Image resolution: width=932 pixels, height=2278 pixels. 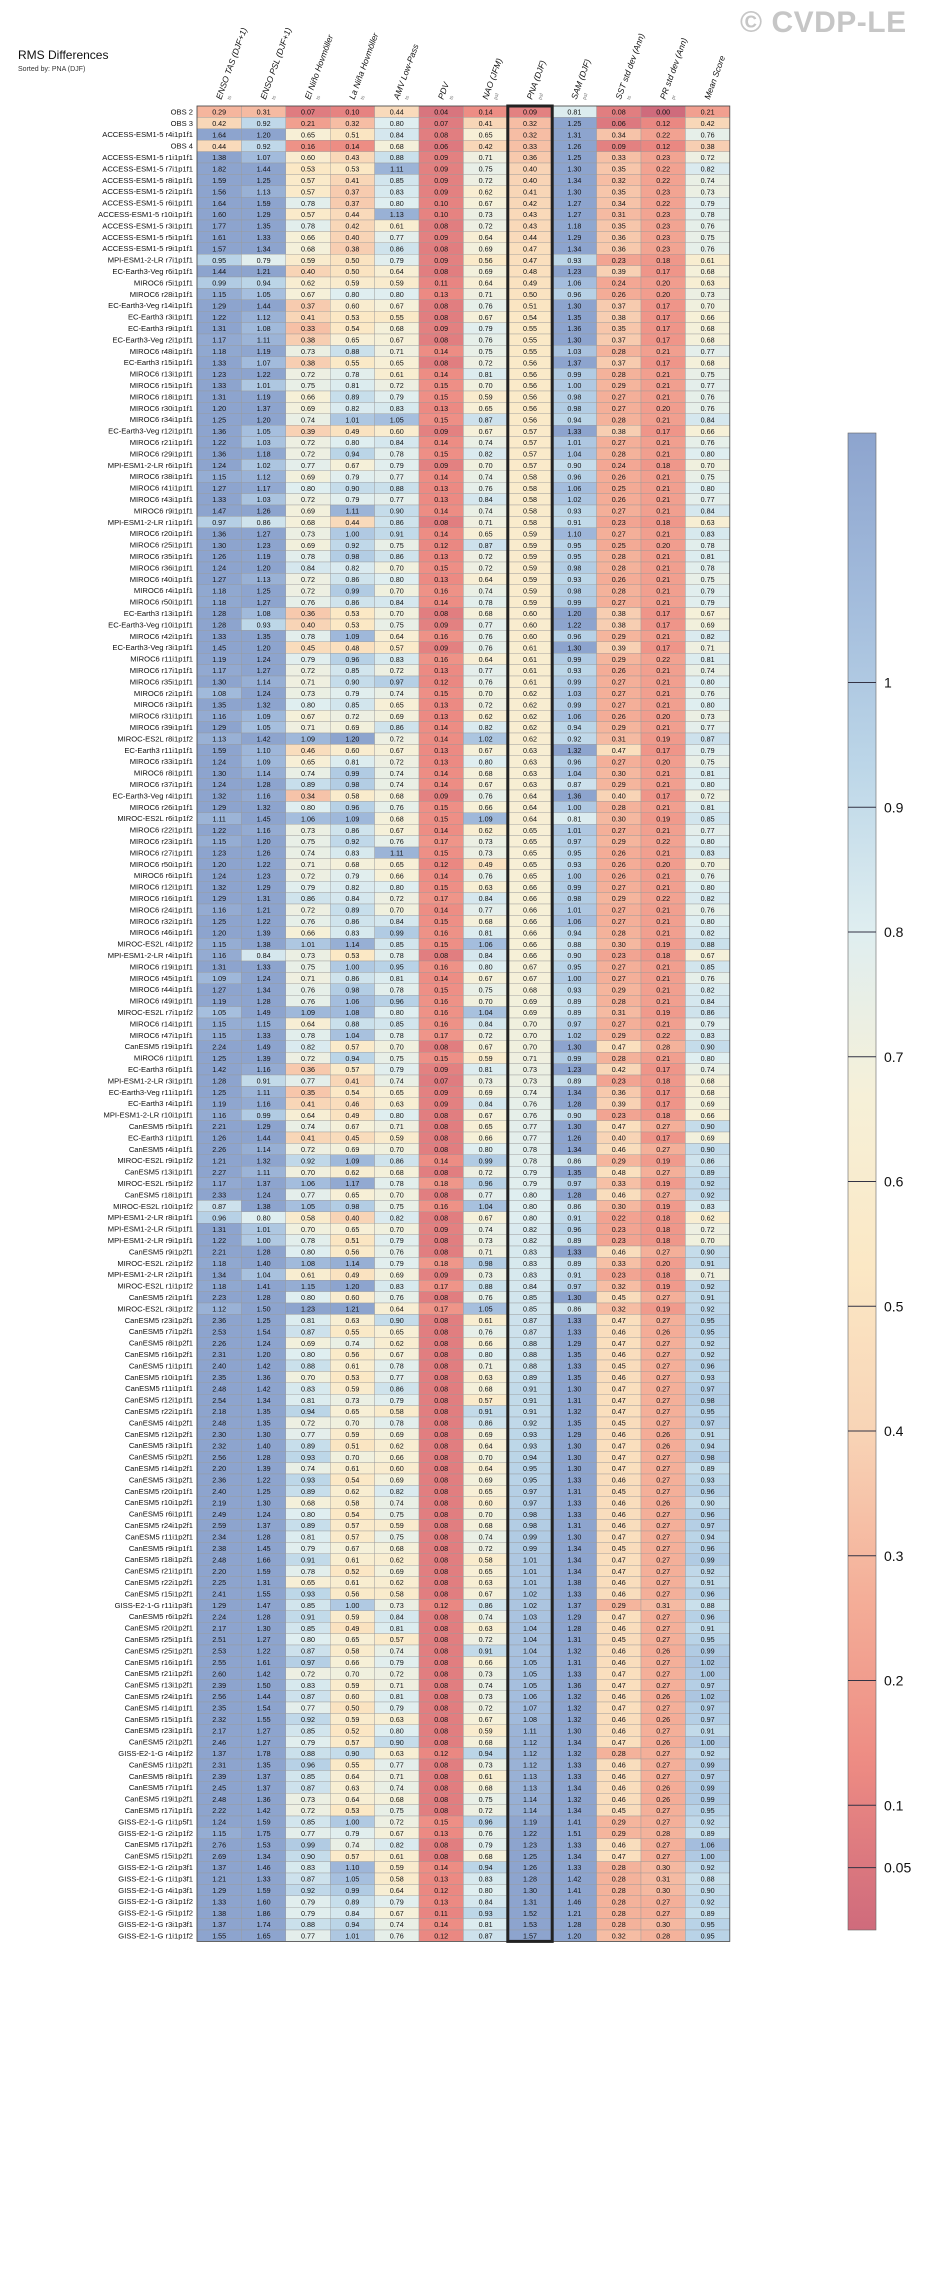 I want to click on cell-value-label: 0.77, so click(x=308, y=1708).